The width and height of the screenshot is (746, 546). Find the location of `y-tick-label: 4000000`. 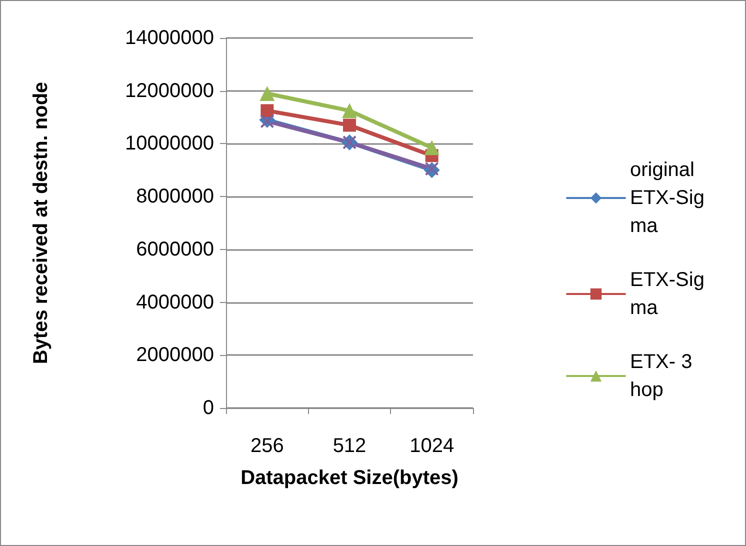

y-tick-label: 4000000 is located at coordinates (175, 302).